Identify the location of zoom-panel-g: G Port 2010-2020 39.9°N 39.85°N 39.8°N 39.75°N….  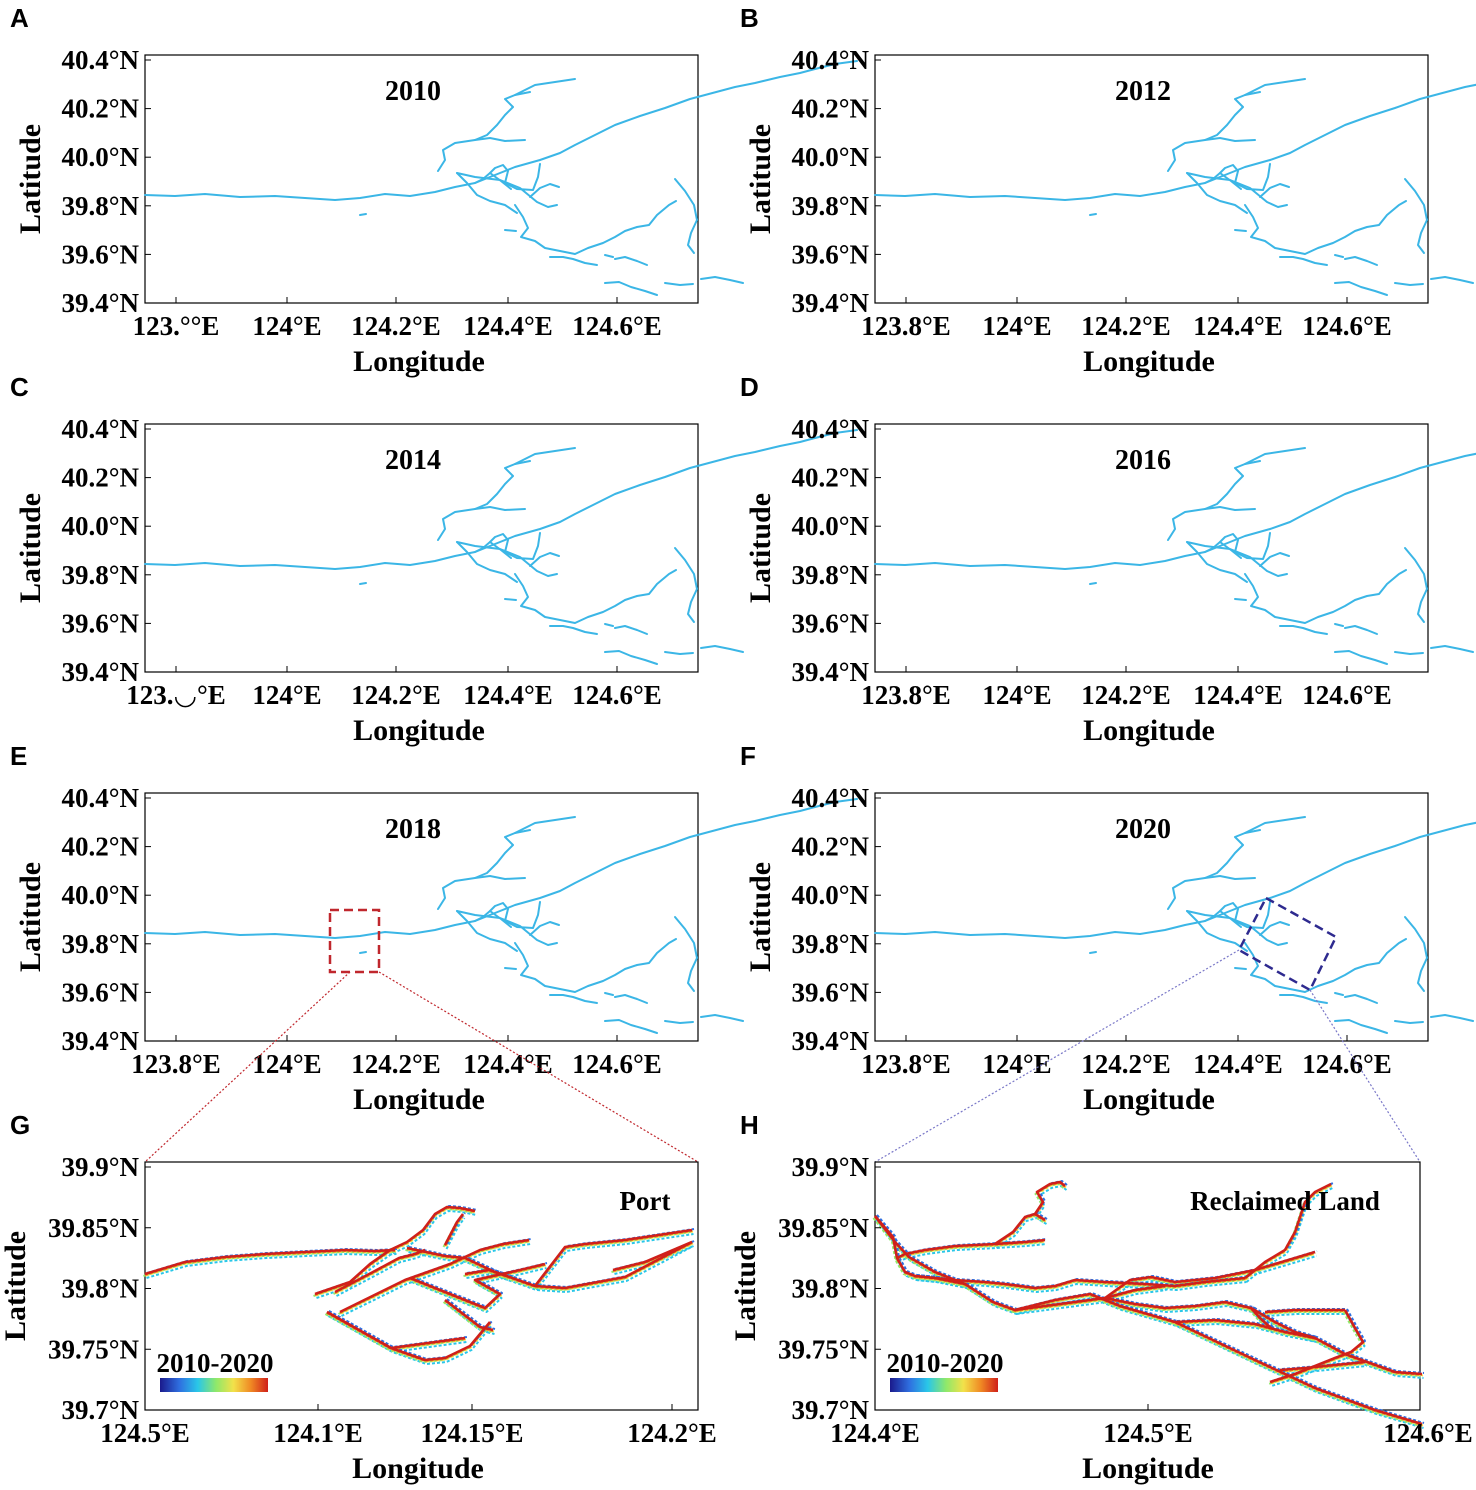
(358, 1297).